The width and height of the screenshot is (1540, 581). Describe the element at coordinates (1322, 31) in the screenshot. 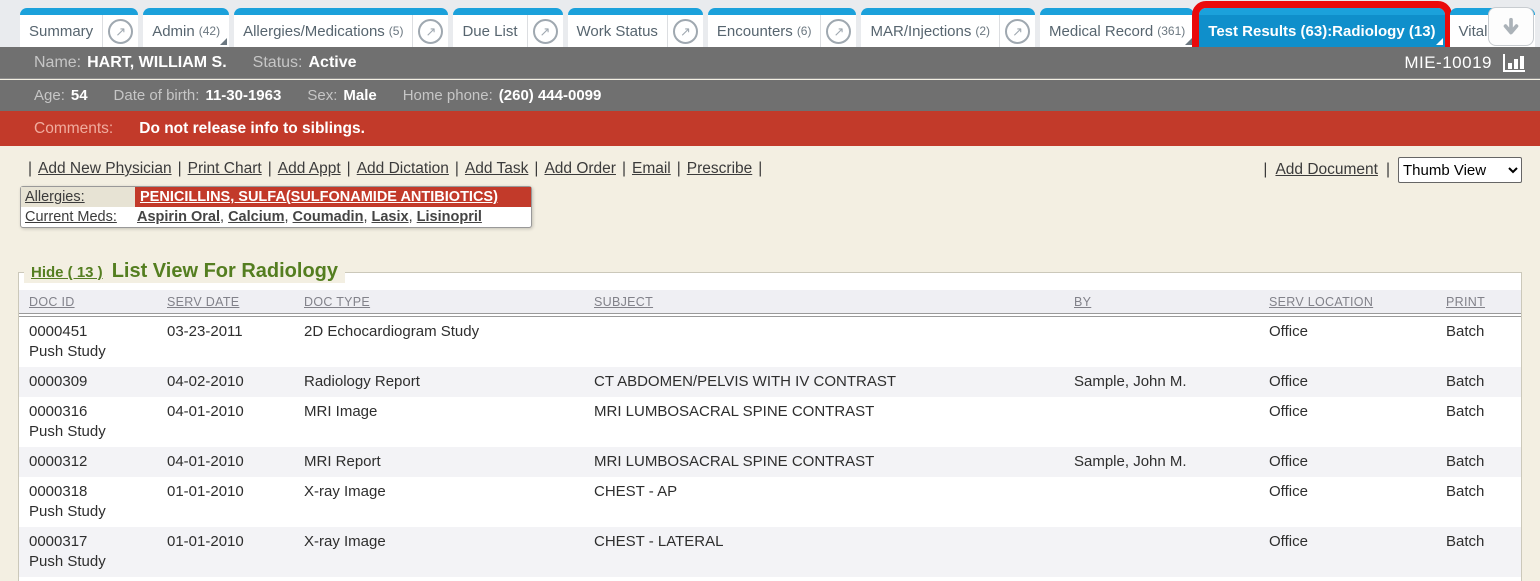

I see `tab-label: Test Results (63):Radiology (13)` at that location.